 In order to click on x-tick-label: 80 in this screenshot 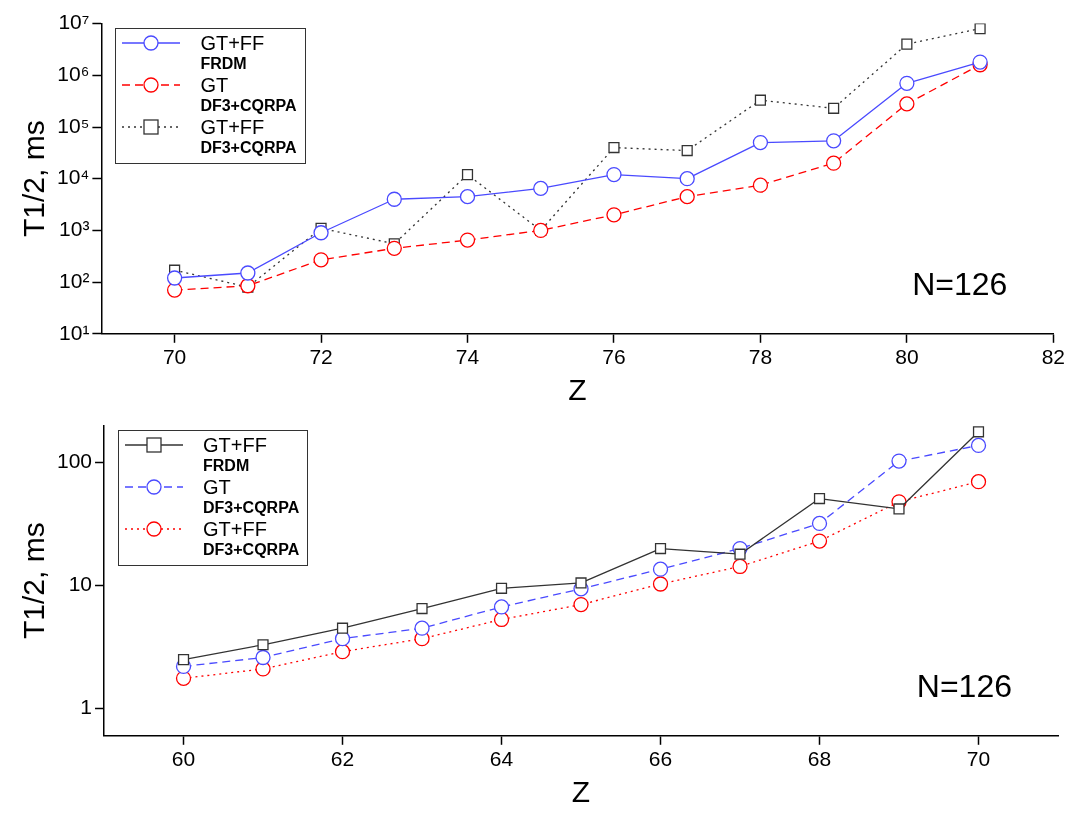, I will do `click(907, 357)`.